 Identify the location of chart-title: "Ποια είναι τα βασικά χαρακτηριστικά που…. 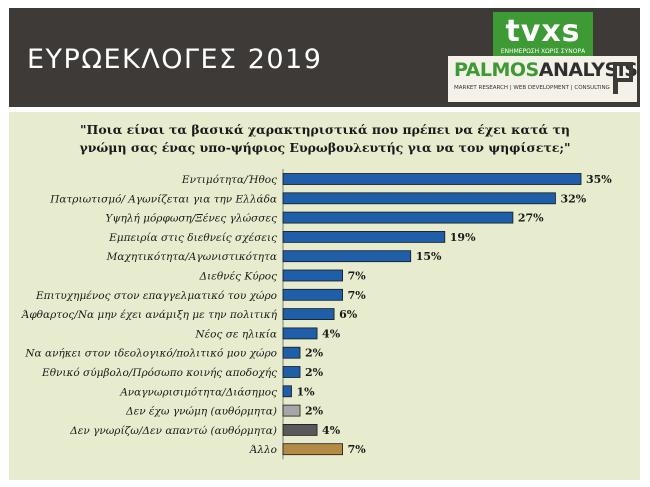
(325, 139).